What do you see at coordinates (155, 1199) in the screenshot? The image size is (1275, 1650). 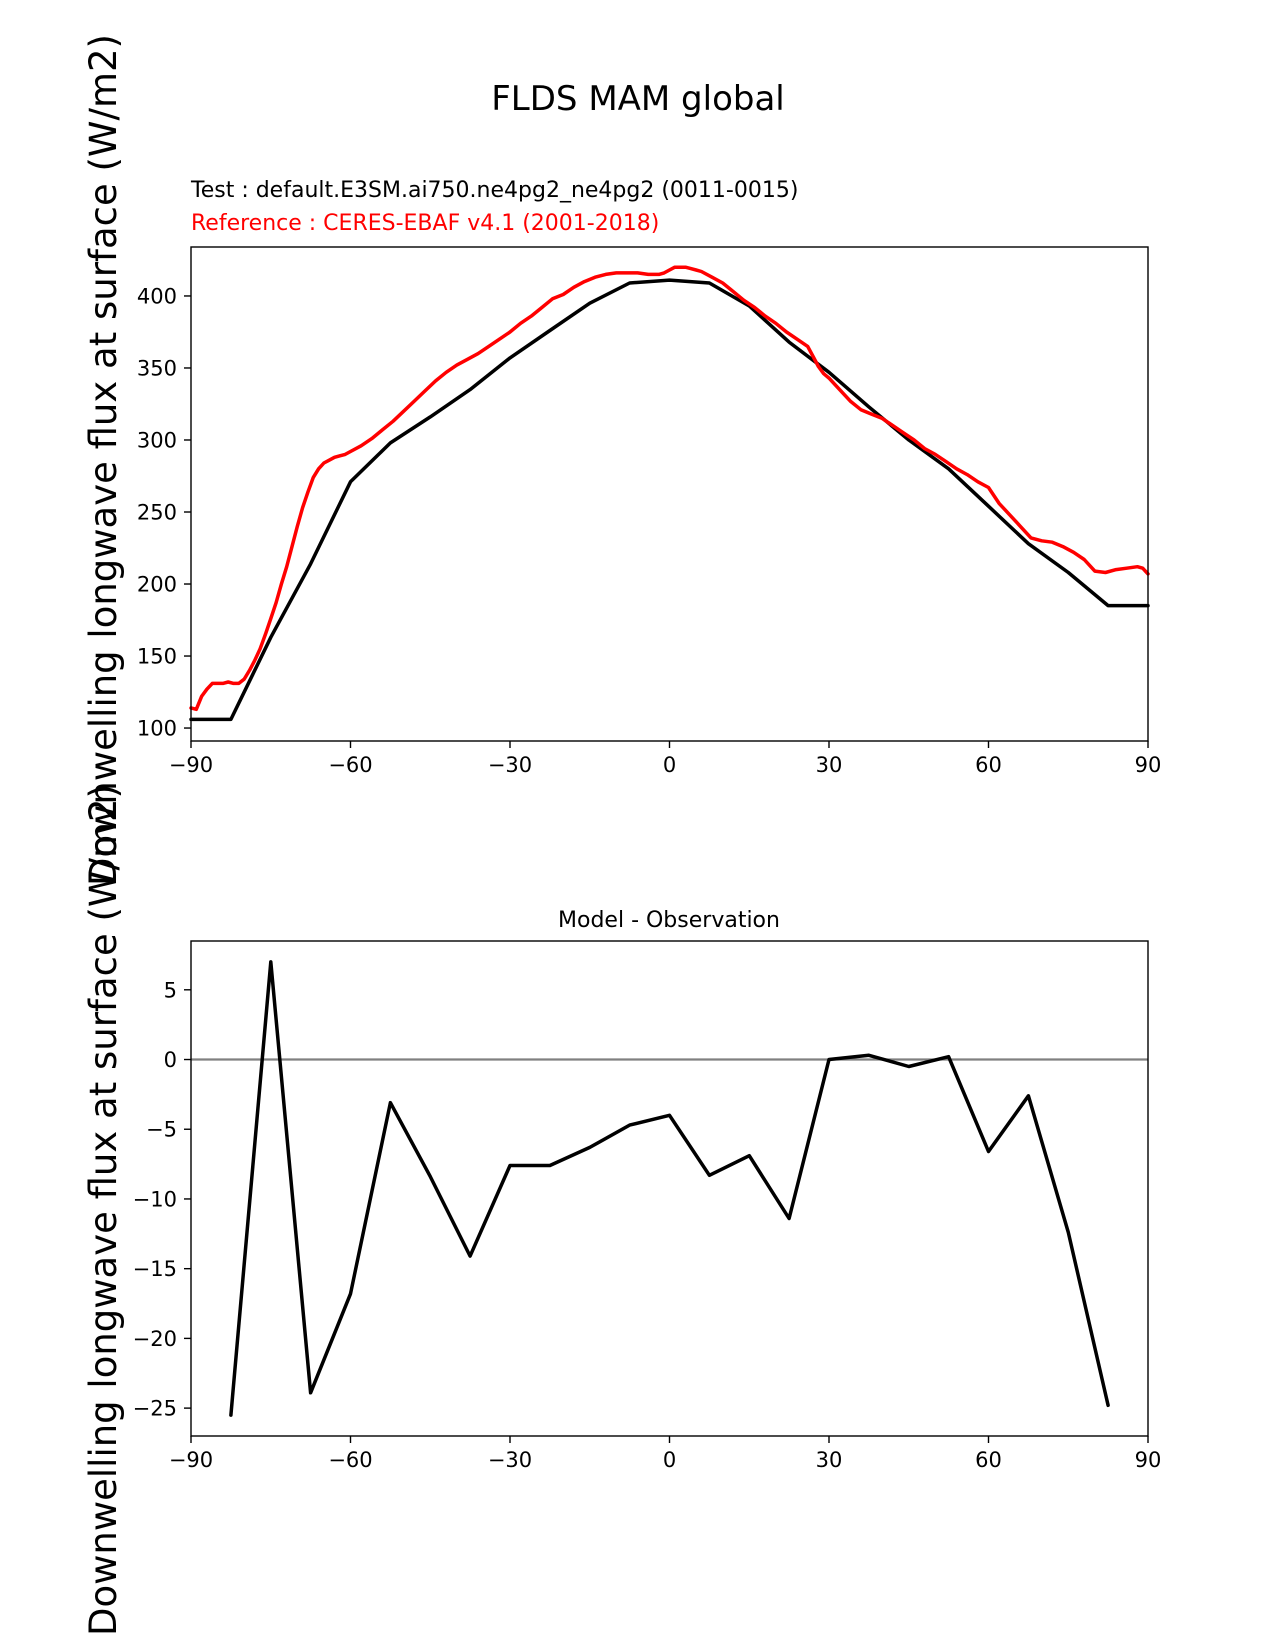 I see `difference-y-tick-label: −10` at bounding box center [155, 1199].